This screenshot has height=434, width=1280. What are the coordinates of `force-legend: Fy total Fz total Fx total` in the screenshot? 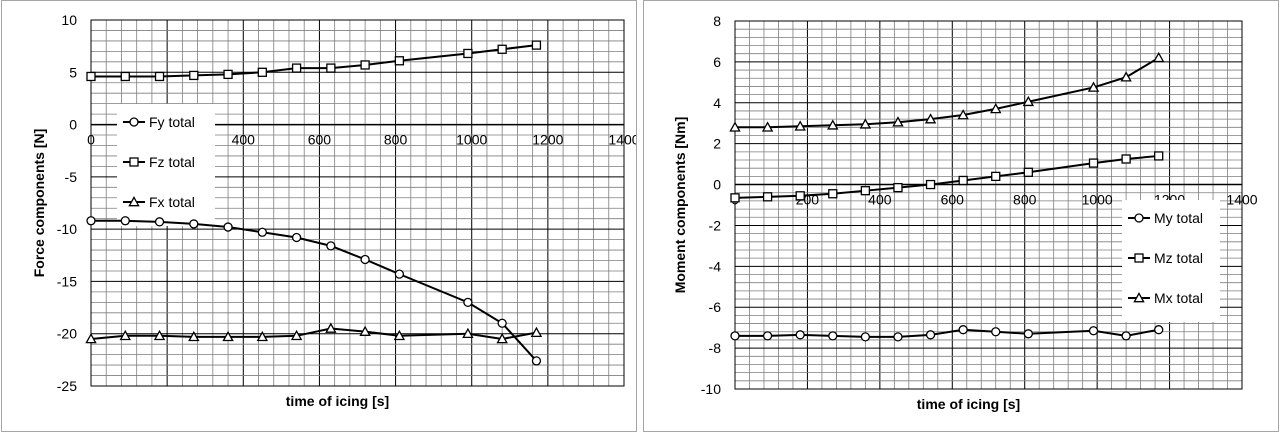 It's located at (166, 165).